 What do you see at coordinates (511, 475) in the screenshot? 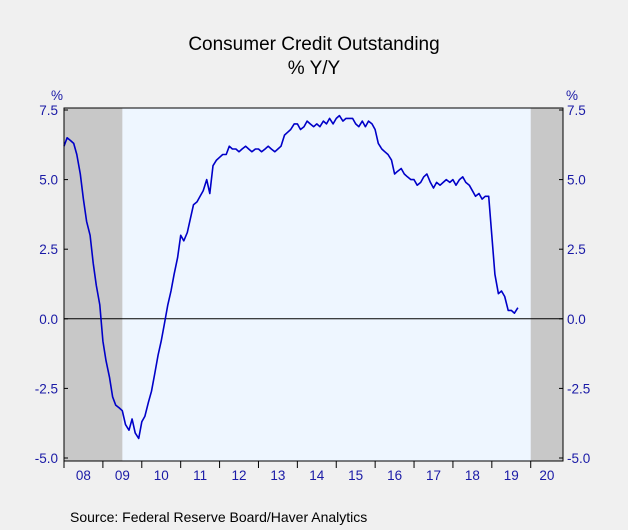
I see `x-tick-label: 19` at bounding box center [511, 475].